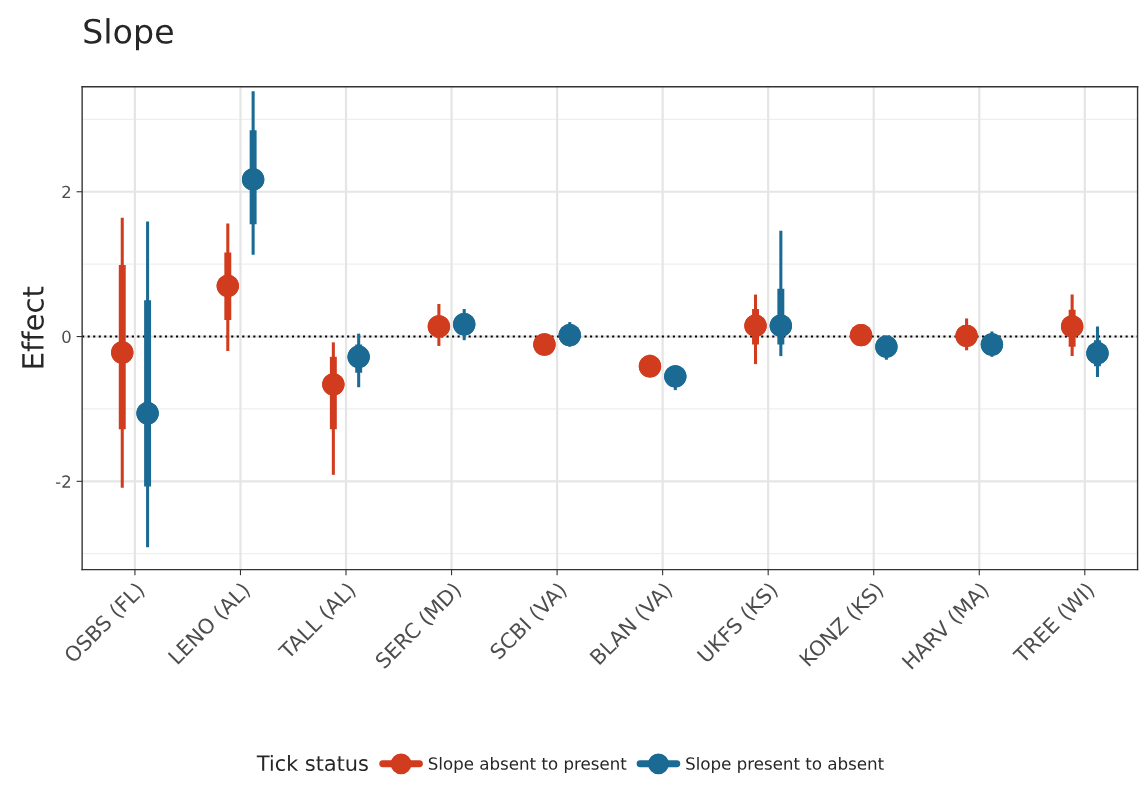 This screenshot has height=789, width=1141. Describe the element at coordinates (312, 763) in the screenshot. I see `legend-title: Tick status` at that location.